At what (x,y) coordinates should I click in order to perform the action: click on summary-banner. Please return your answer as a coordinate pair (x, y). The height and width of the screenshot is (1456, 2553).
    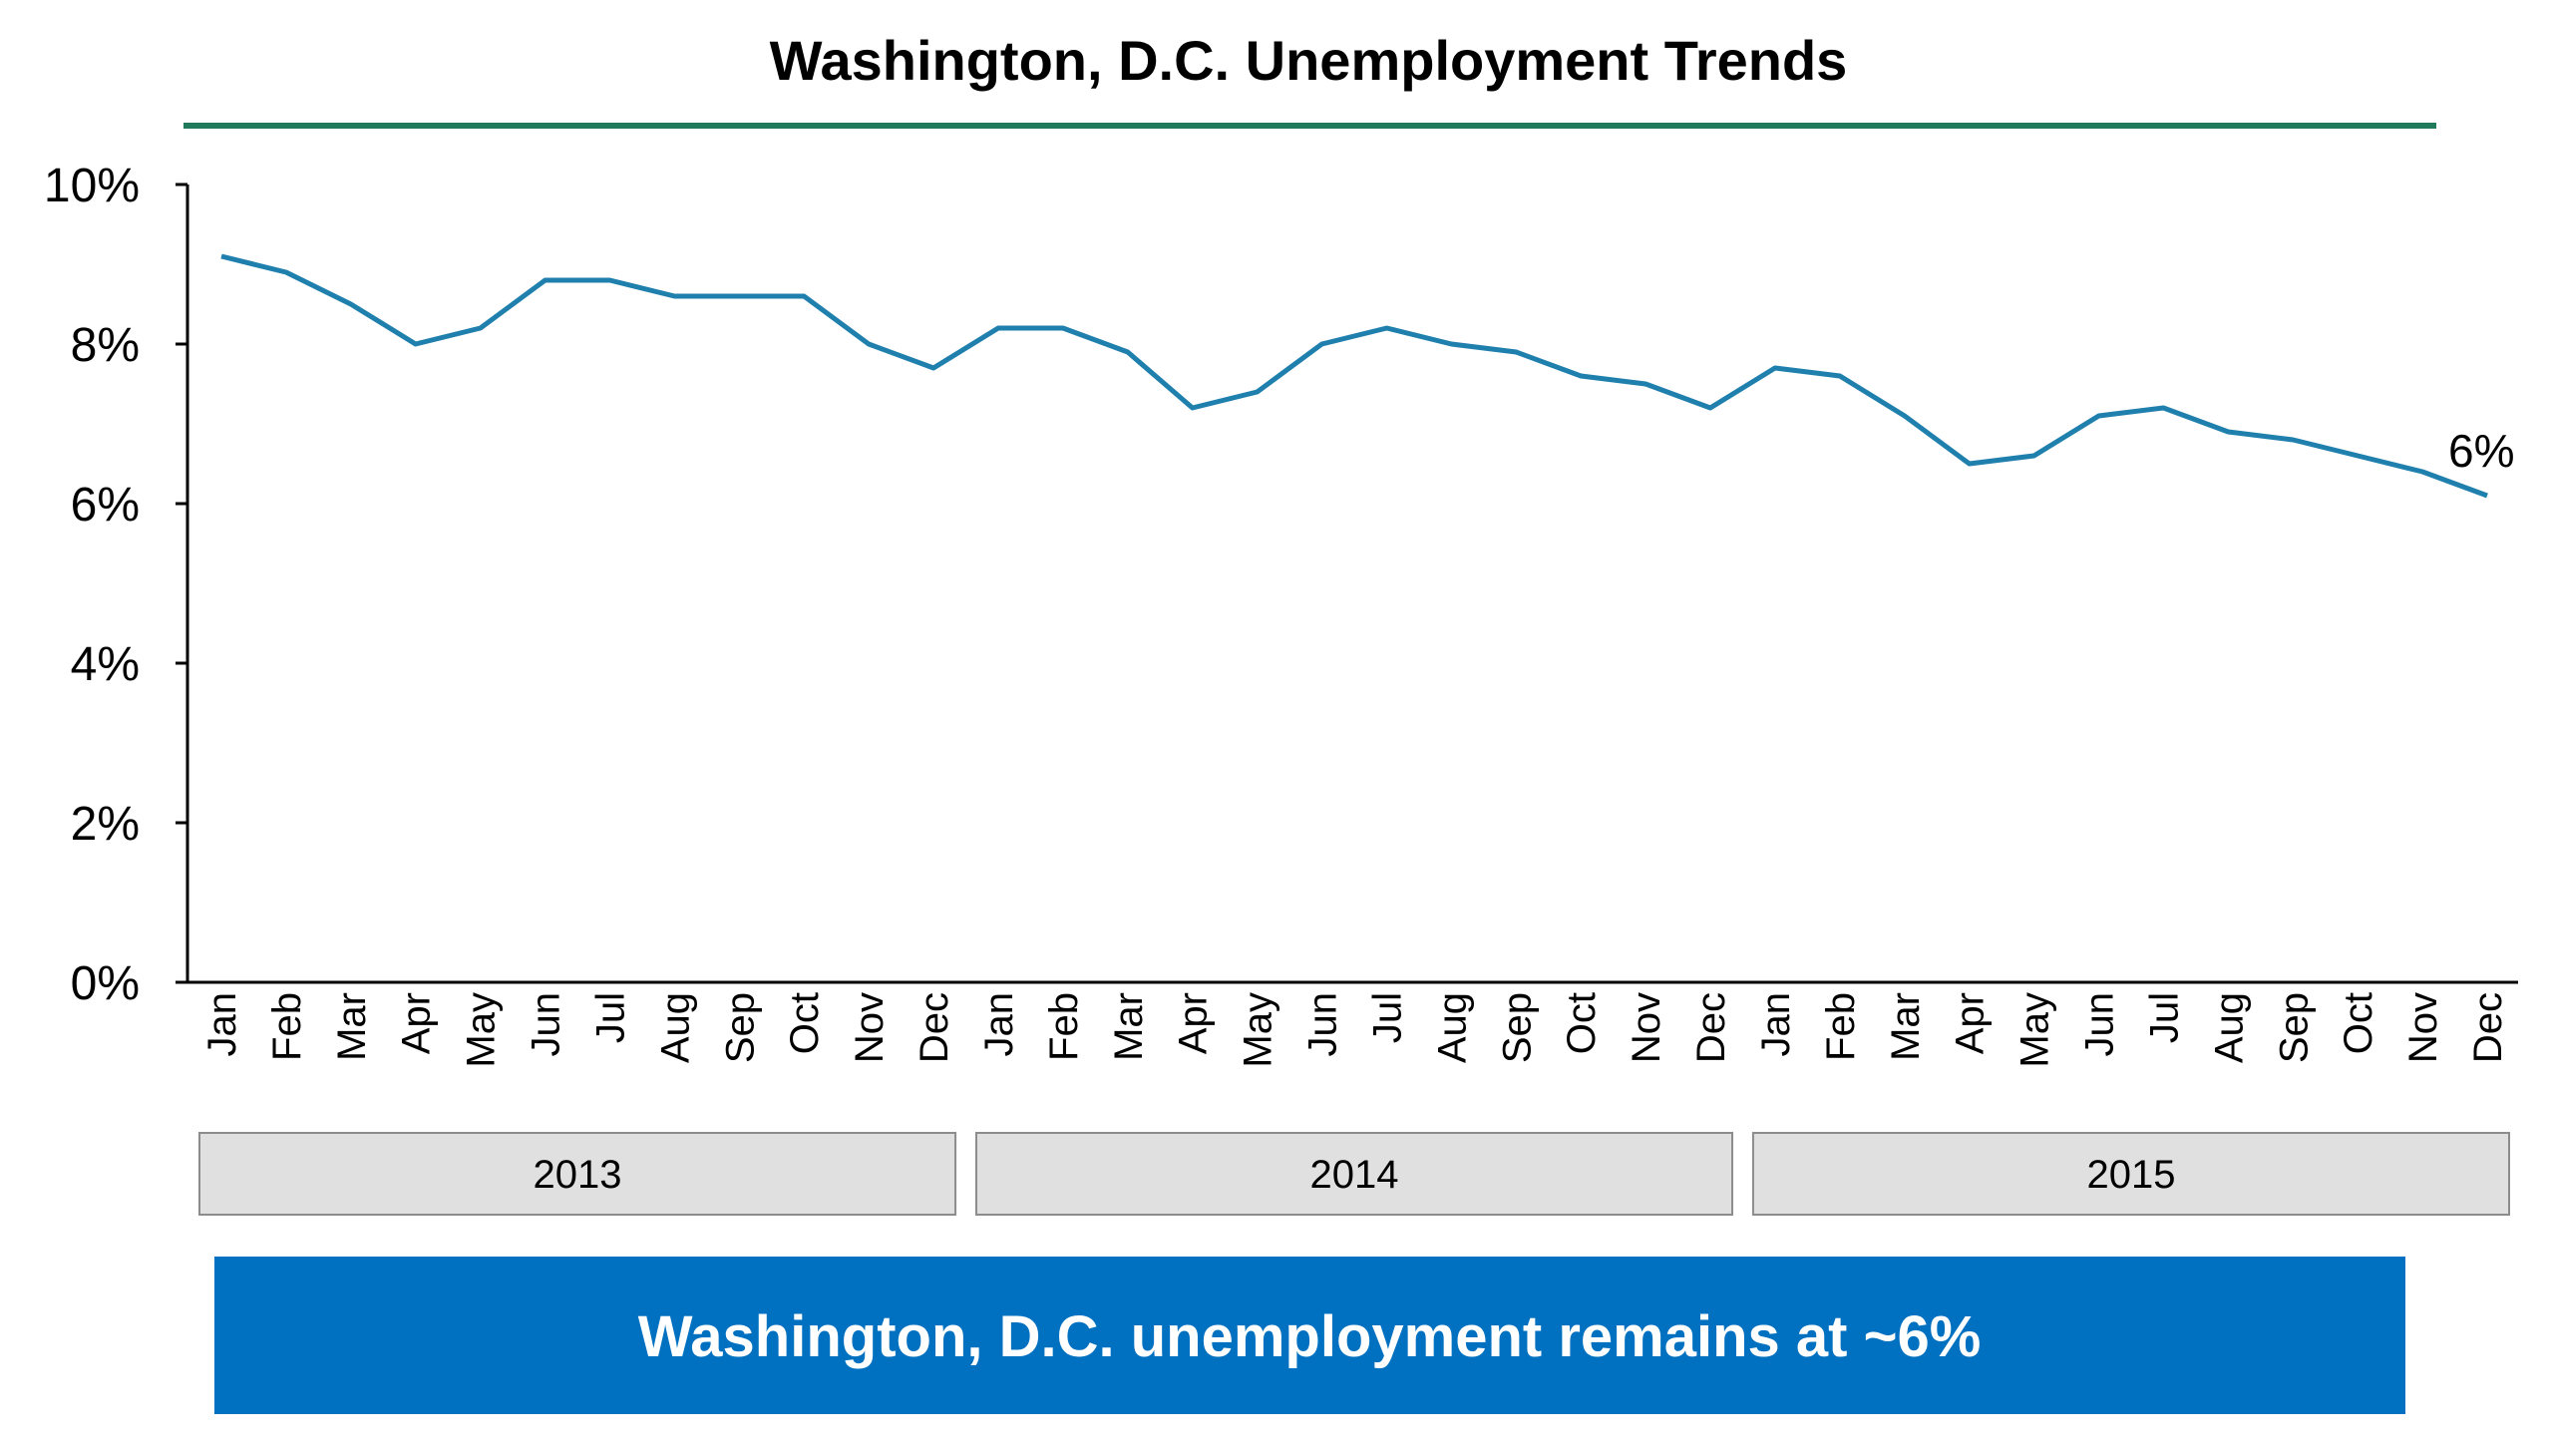
    Looking at the image, I should click on (1309, 1335).